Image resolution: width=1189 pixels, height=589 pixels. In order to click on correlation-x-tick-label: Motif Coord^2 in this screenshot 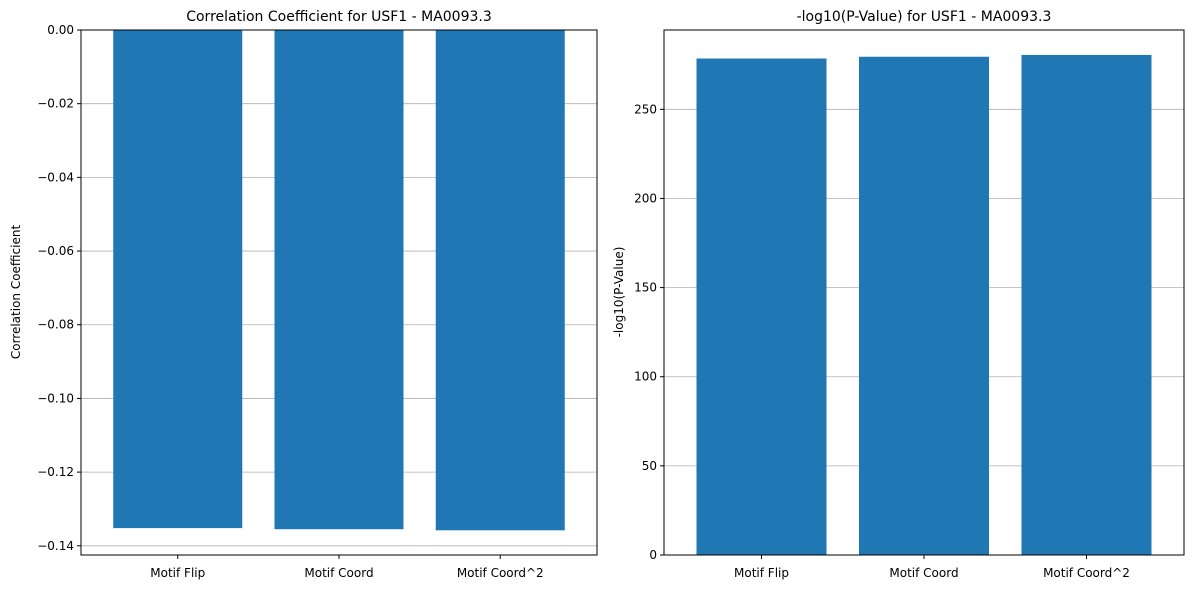, I will do `click(500, 573)`.